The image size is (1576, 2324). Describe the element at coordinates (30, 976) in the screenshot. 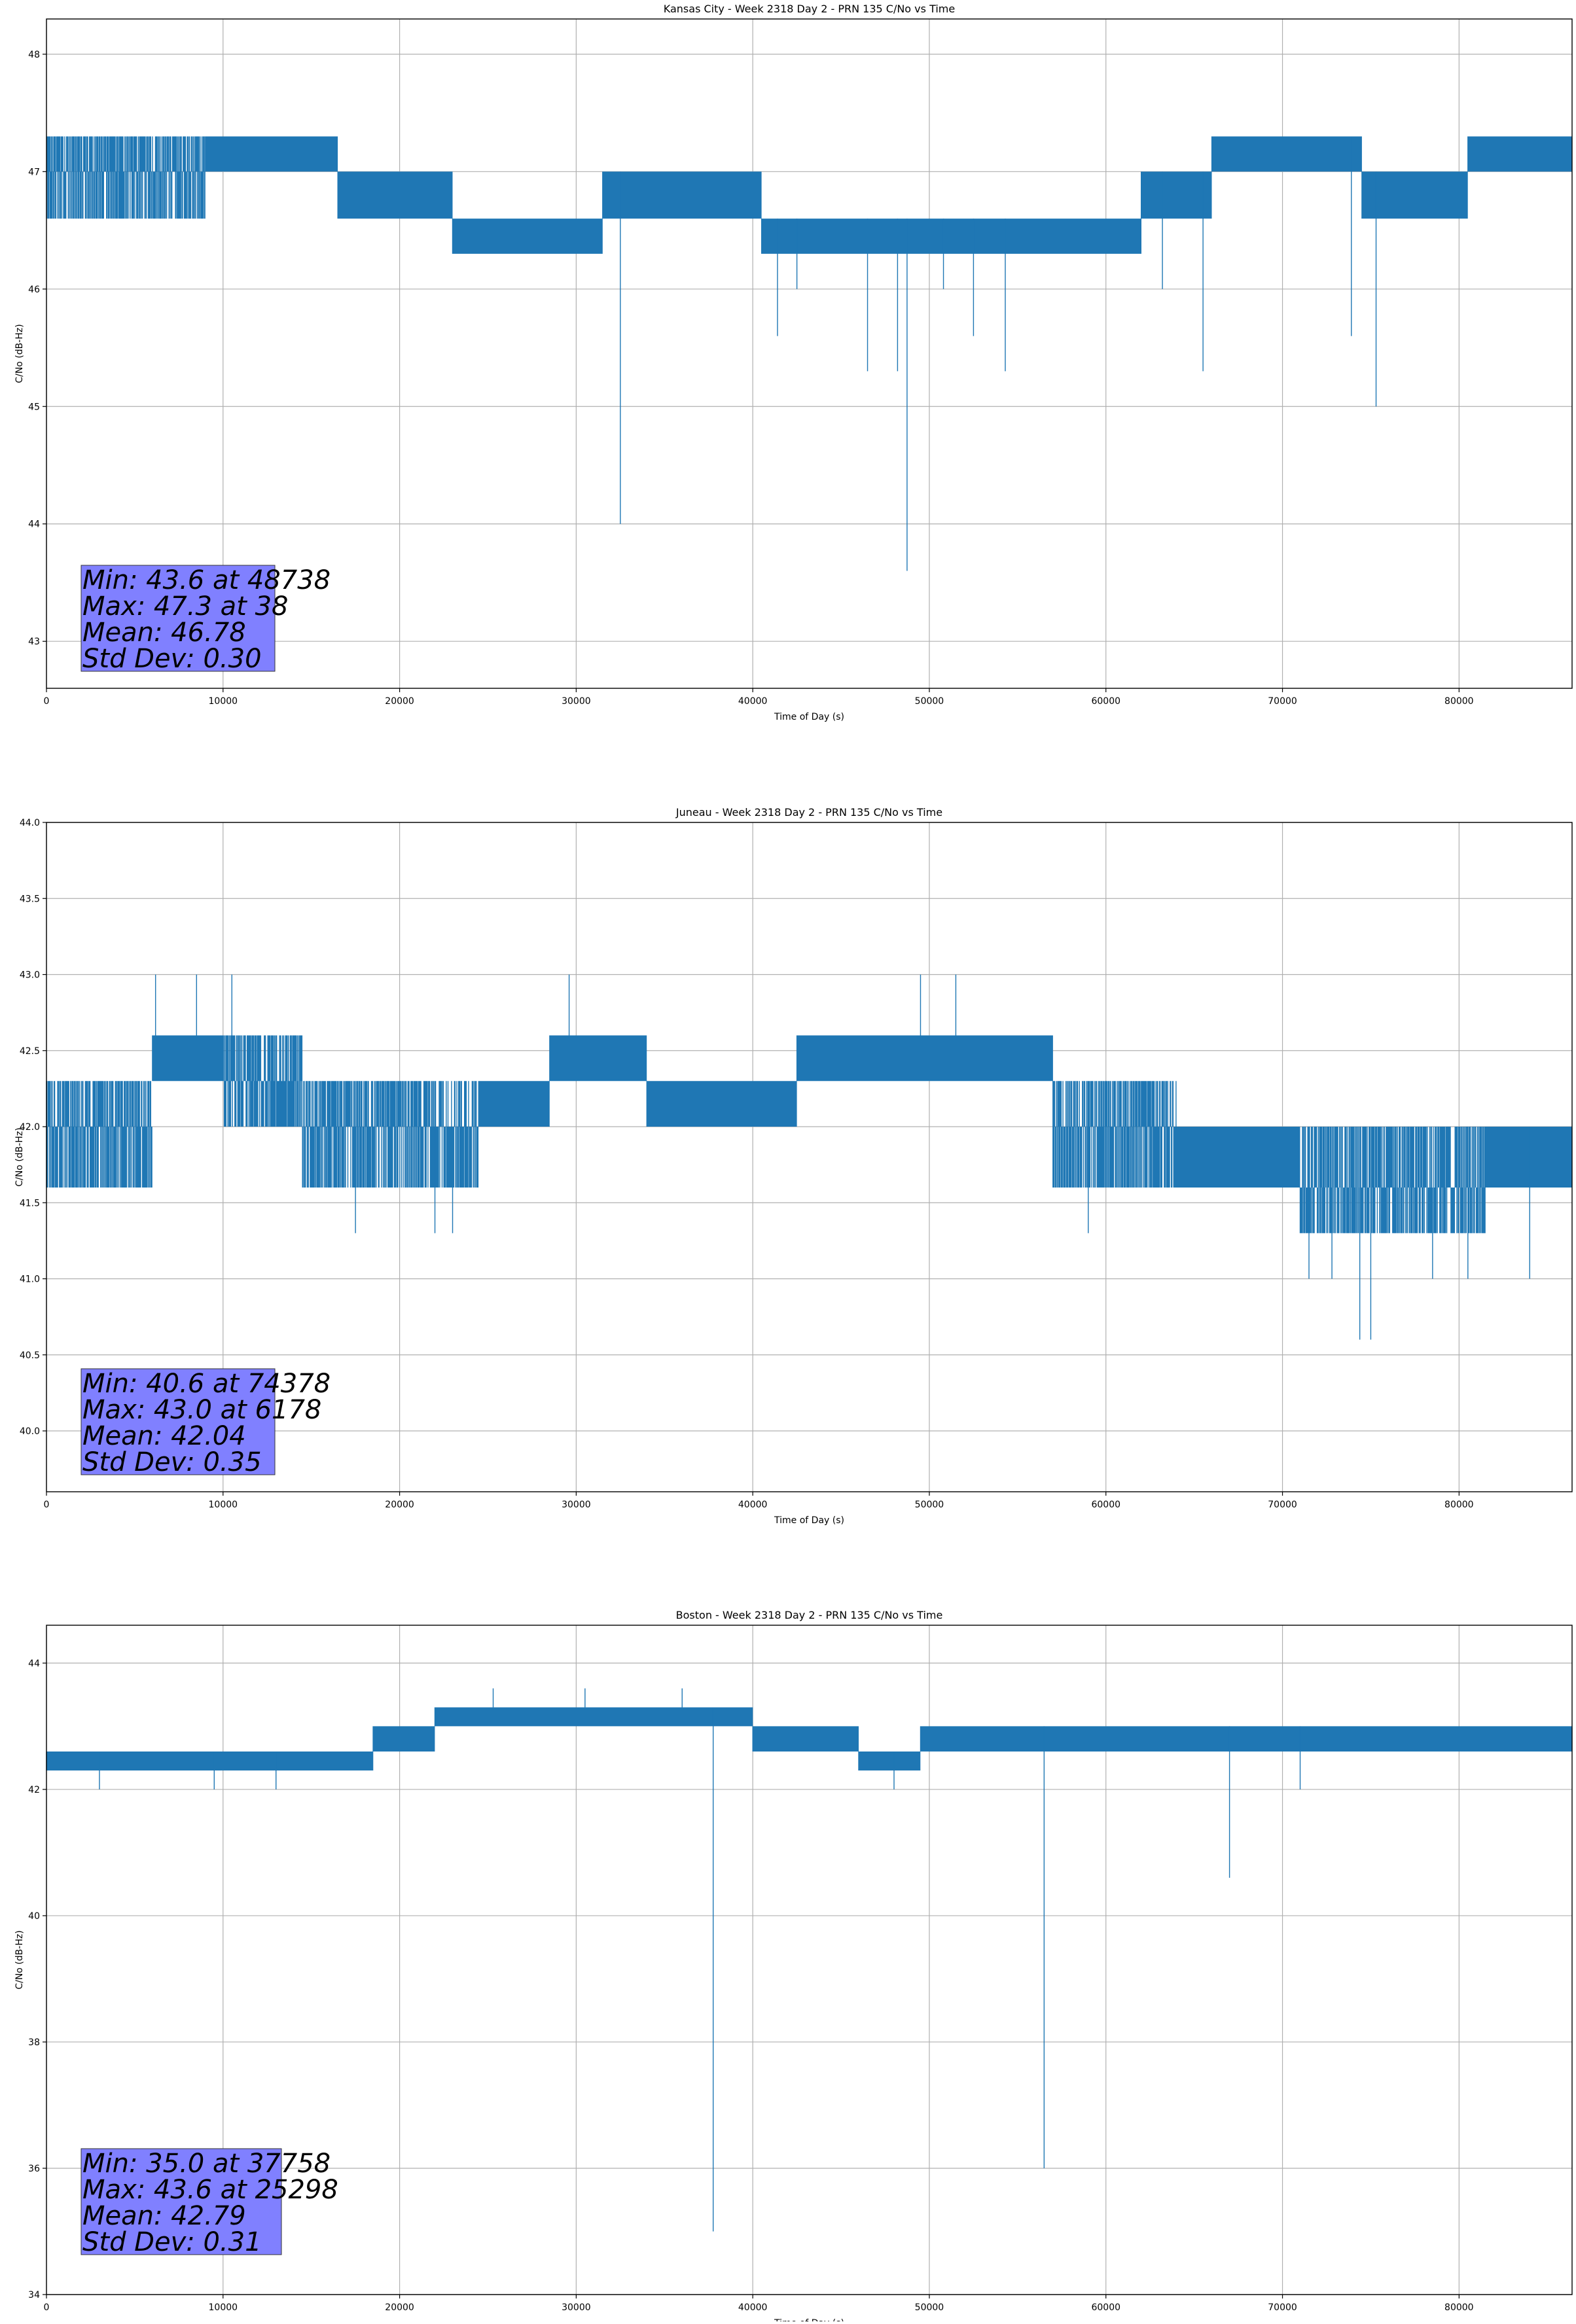

I see `y-tick-label: 43.0` at that location.